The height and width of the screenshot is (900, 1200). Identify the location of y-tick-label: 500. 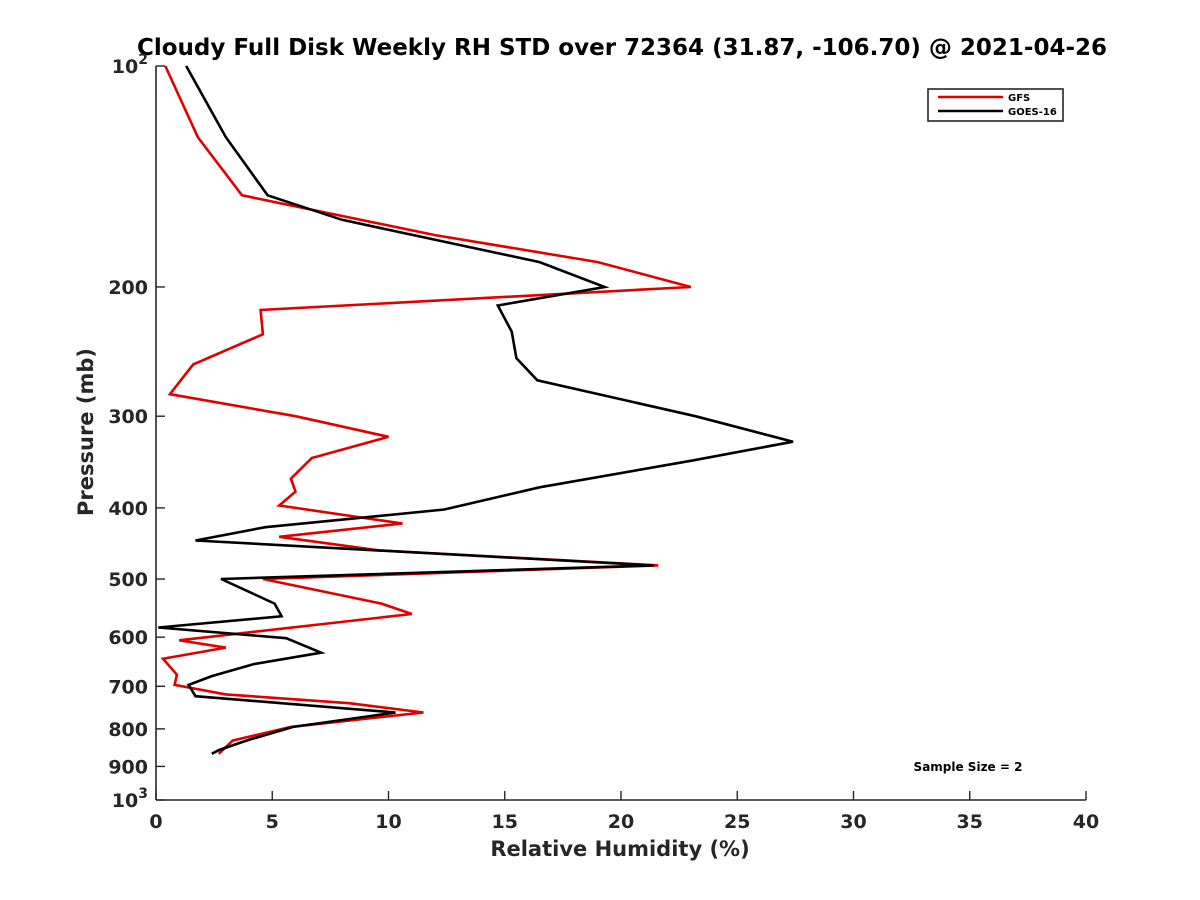
(128, 580).